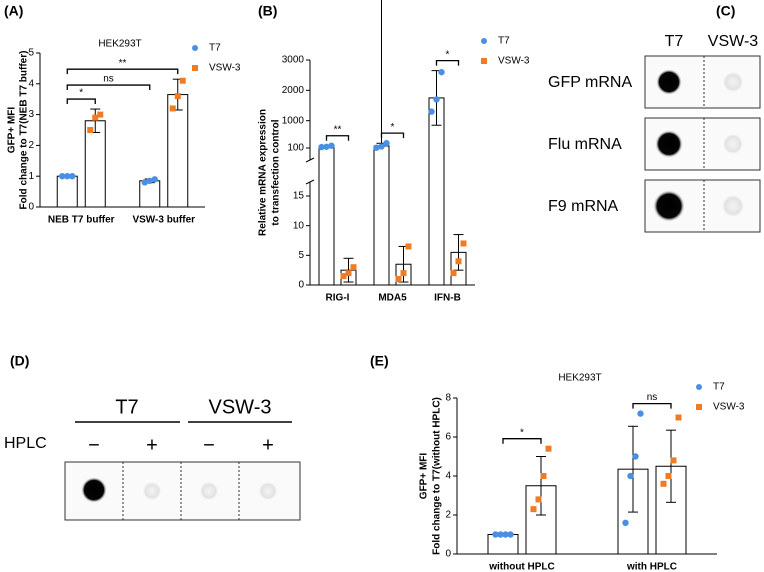 This screenshot has width=764, height=572. I want to click on row-label: F9 mRNA, so click(583, 206).